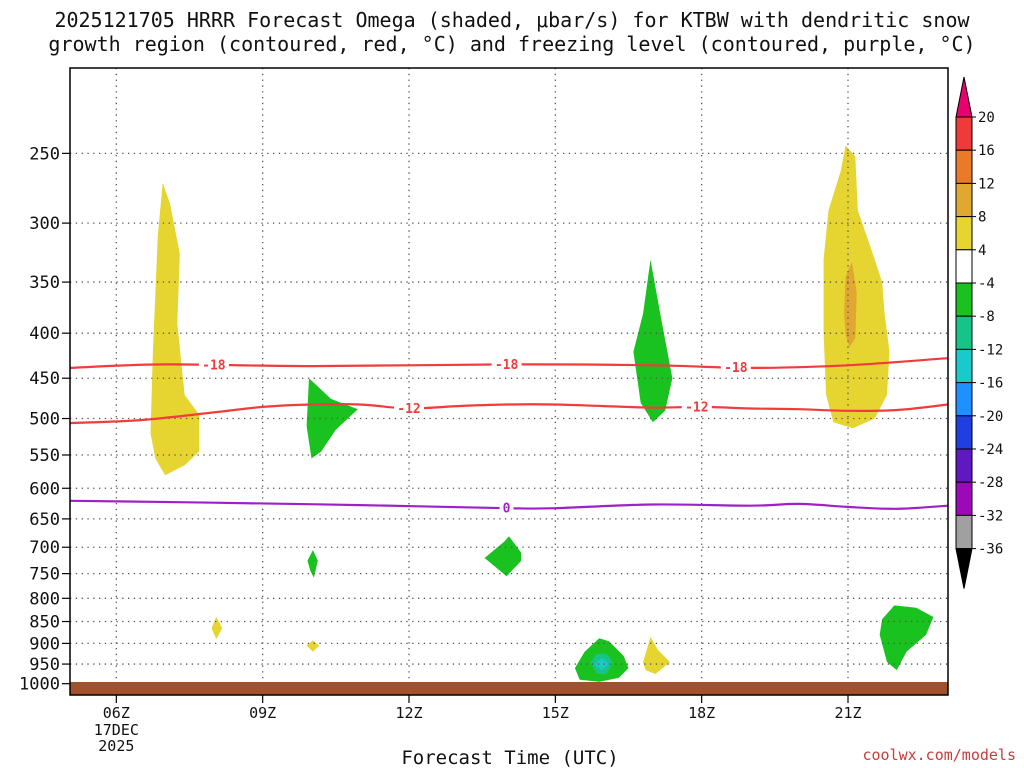 The width and height of the screenshot is (1024, 768). Describe the element at coordinates (979, 332) in the screenshot. I see `colorbar: 20 16 12 8 4 -4 -8 -12 -16 -20 -24 -28 -32 -36` at that location.